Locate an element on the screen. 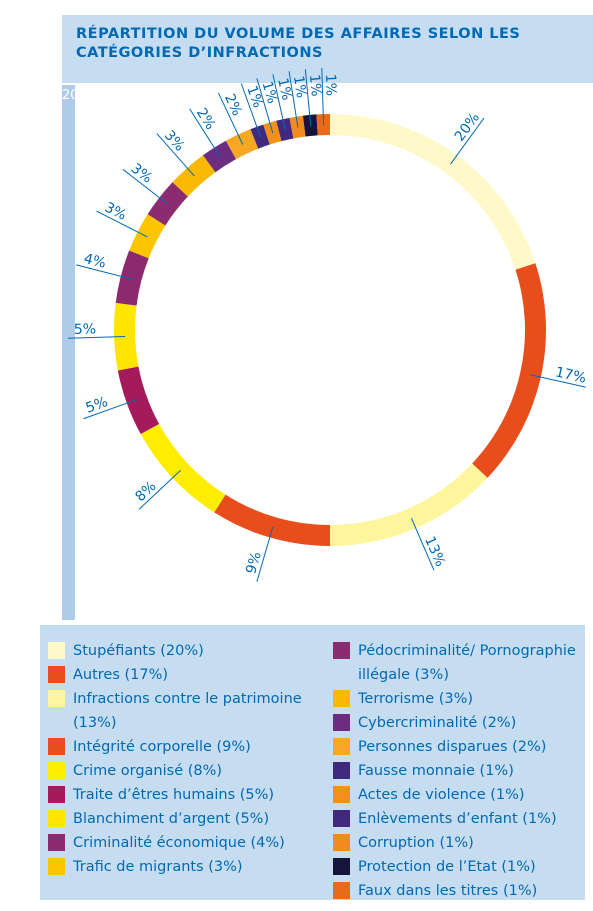  legend-item: Trafic de migrants (3%) is located at coordinates (190, 867).